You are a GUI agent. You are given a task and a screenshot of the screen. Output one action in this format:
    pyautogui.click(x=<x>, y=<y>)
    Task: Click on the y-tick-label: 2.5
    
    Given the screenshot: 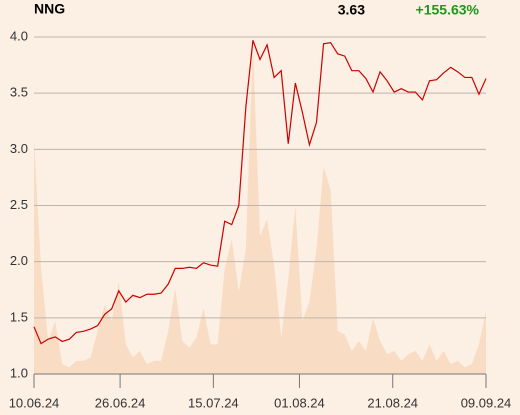 What is the action you would take?
    pyautogui.click(x=19, y=204)
    